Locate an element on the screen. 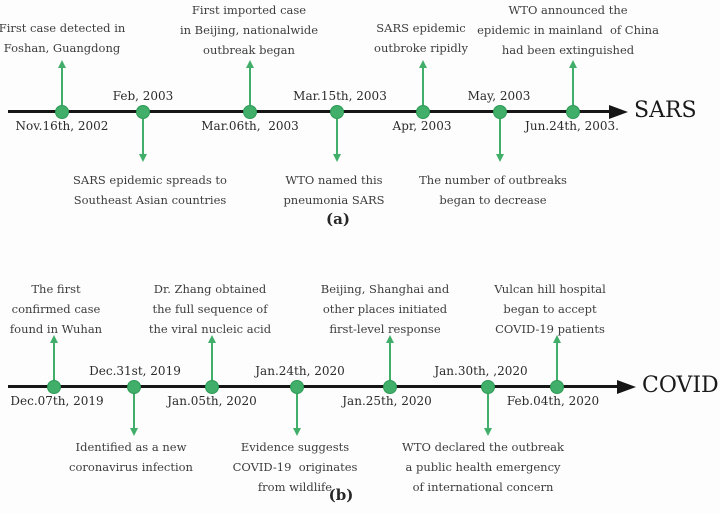 This screenshot has width=720, height=513. annotation-line: WTO declared the outbreak is located at coordinates (483, 447).